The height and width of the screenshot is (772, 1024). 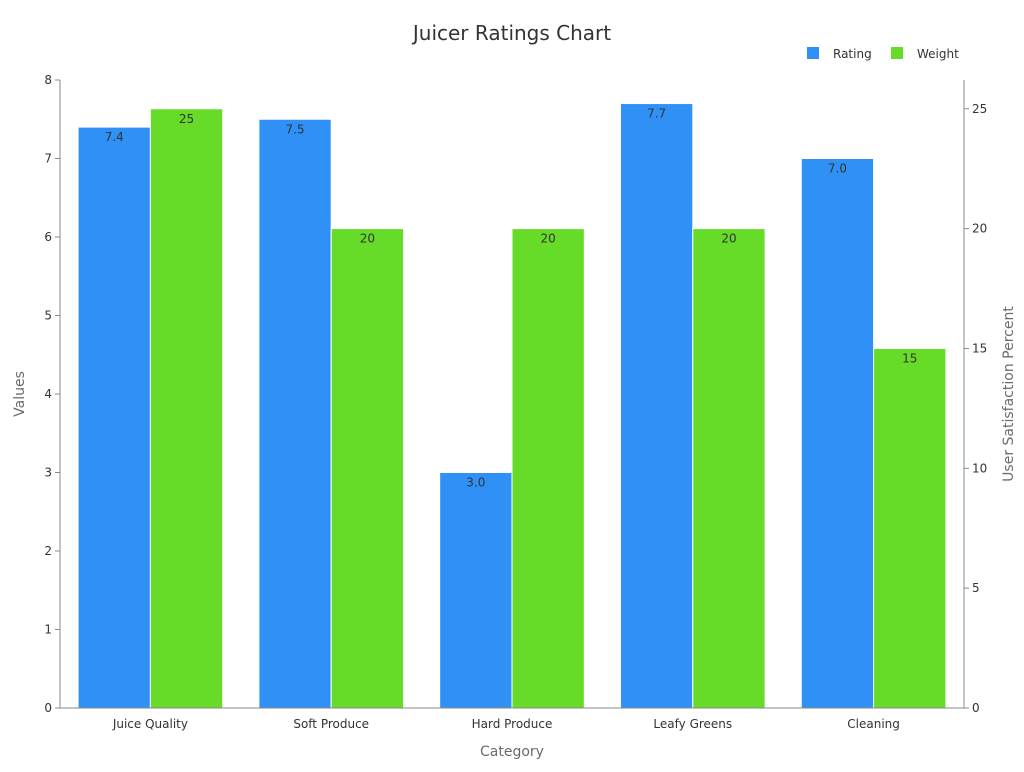 I want to click on legend: Rating Weight, so click(x=883, y=54).